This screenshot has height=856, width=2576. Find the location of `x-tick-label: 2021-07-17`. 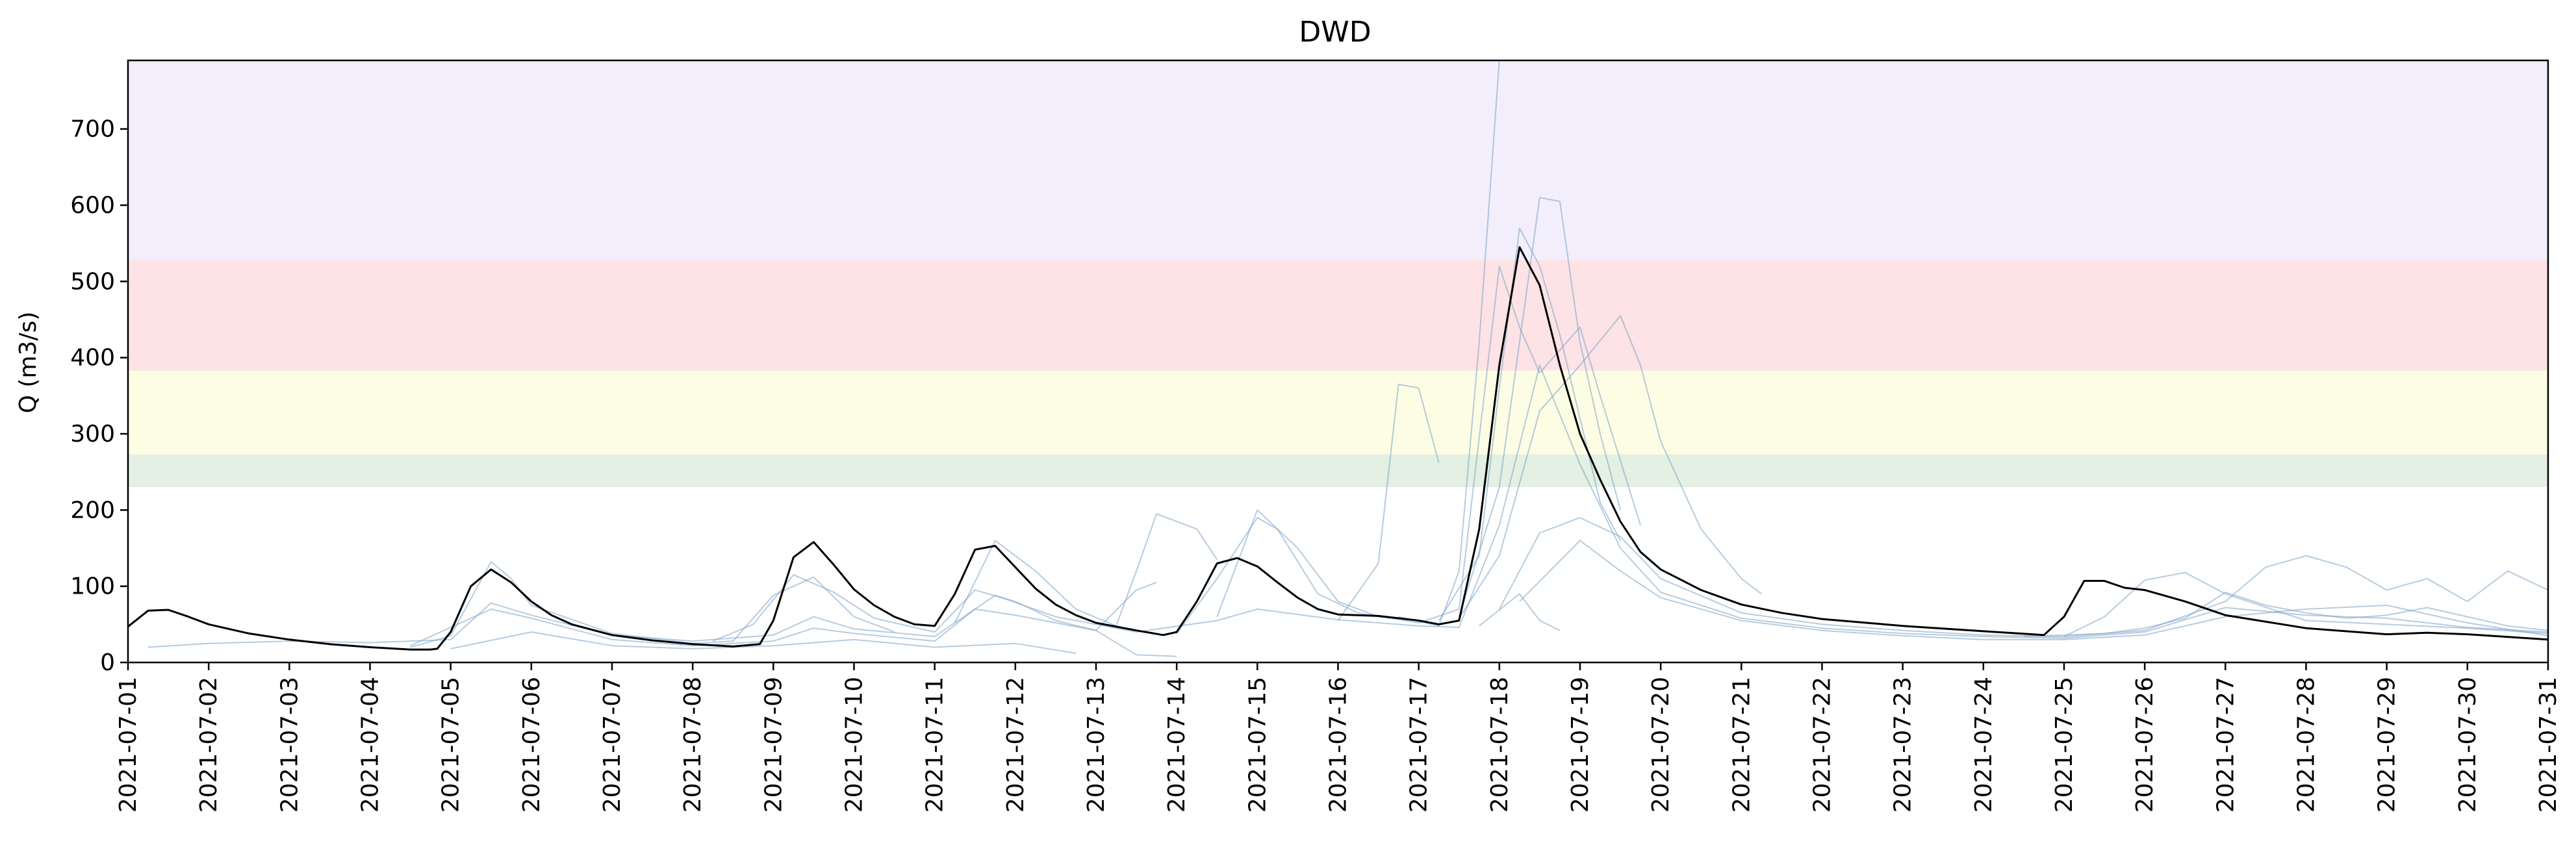

x-tick-label: 2021-07-17 is located at coordinates (1419, 744).